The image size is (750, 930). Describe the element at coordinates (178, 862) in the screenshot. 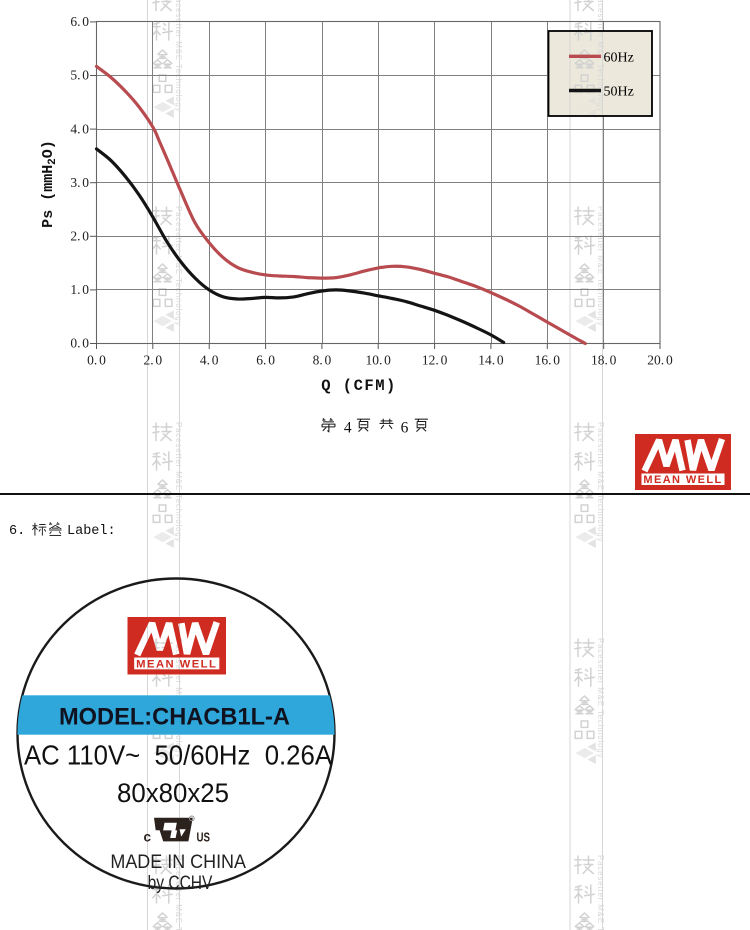

I see `svg-text: MADE IN CHINA` at that location.